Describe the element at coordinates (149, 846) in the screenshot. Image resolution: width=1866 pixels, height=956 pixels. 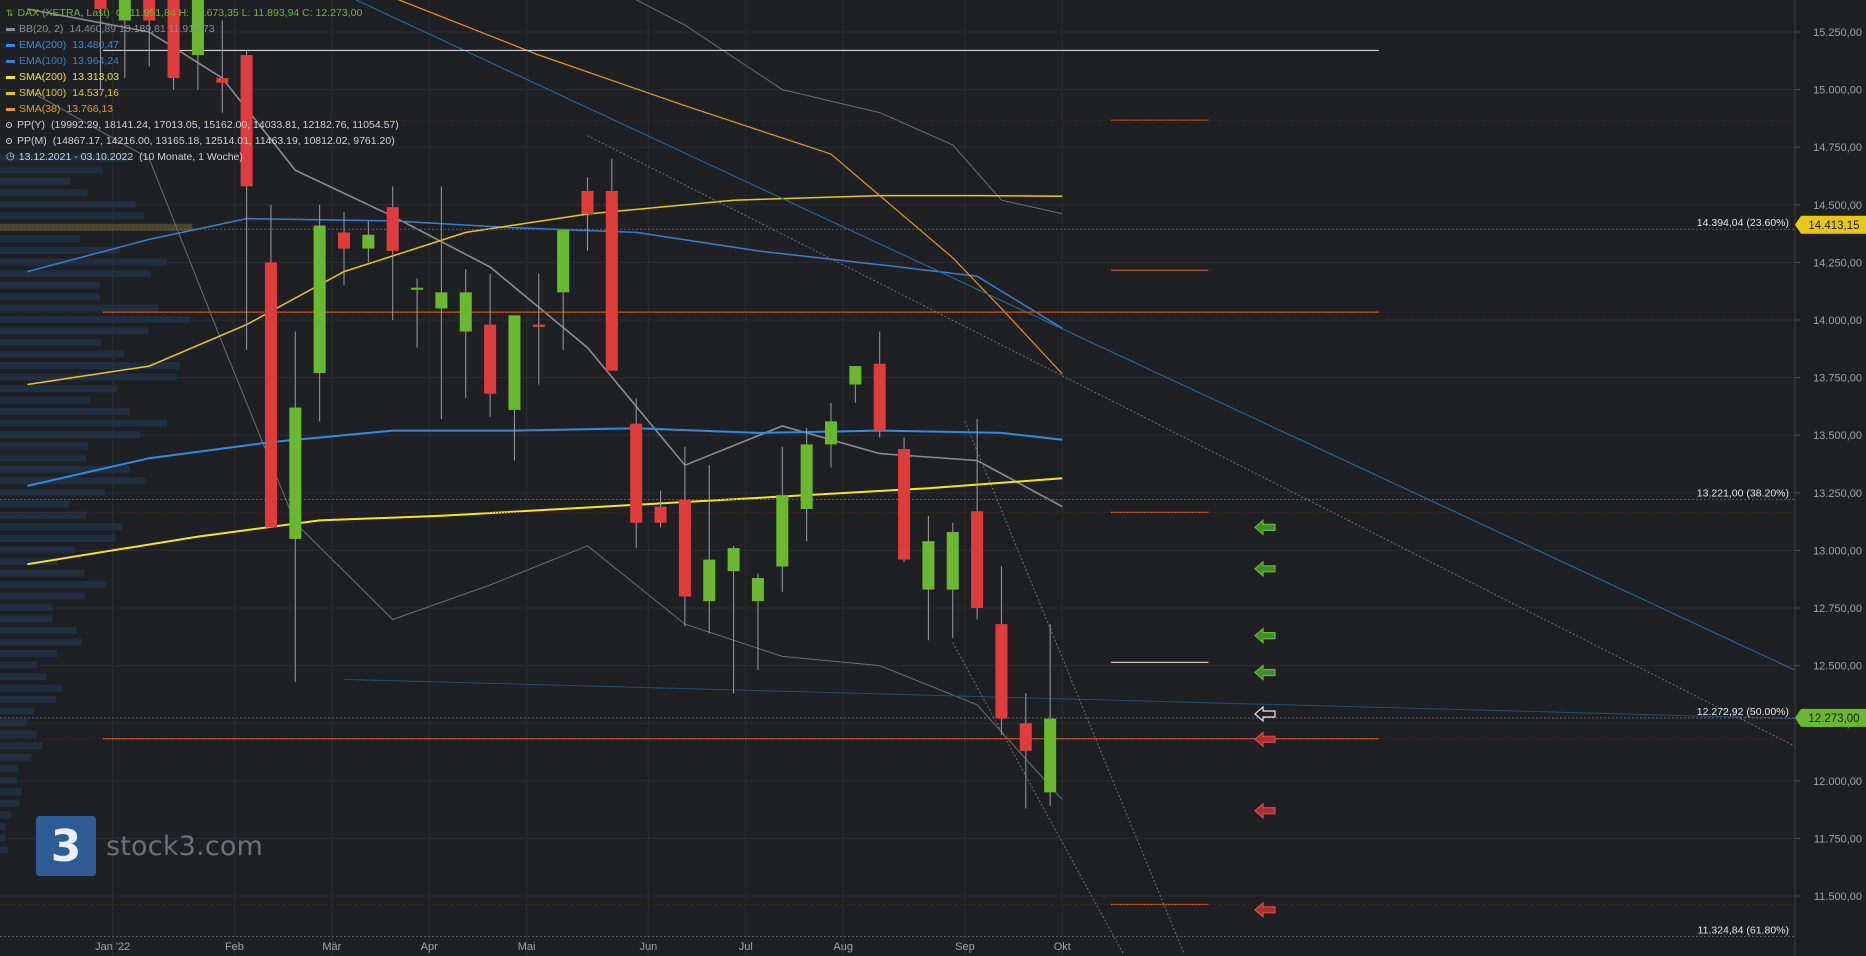
I see `stock3-logo: 3 stock3.com` at that location.